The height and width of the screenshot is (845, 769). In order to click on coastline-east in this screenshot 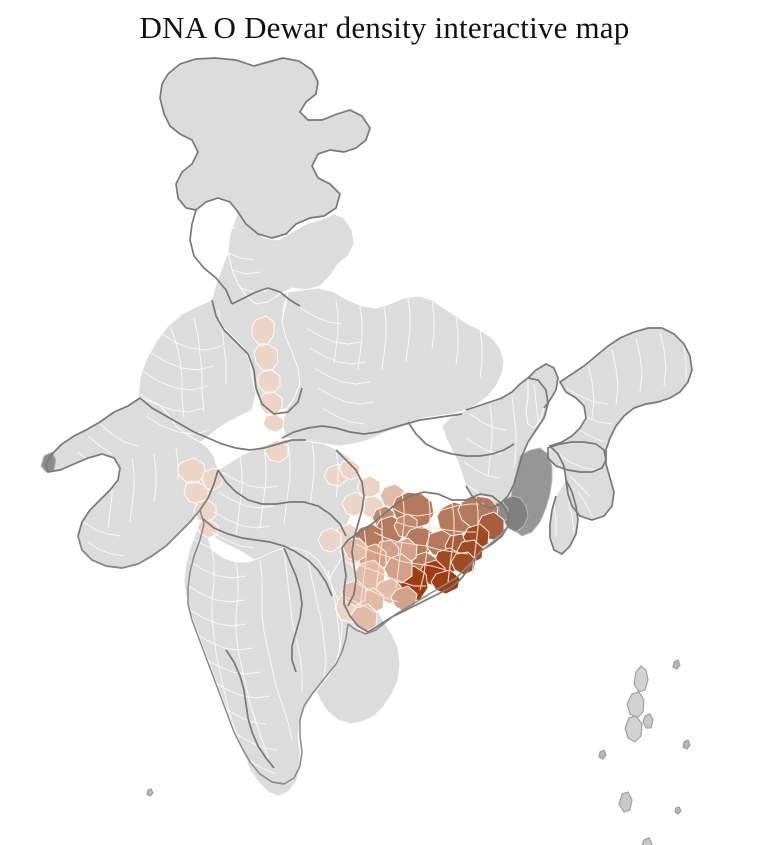, I will do `click(428, 580)`.